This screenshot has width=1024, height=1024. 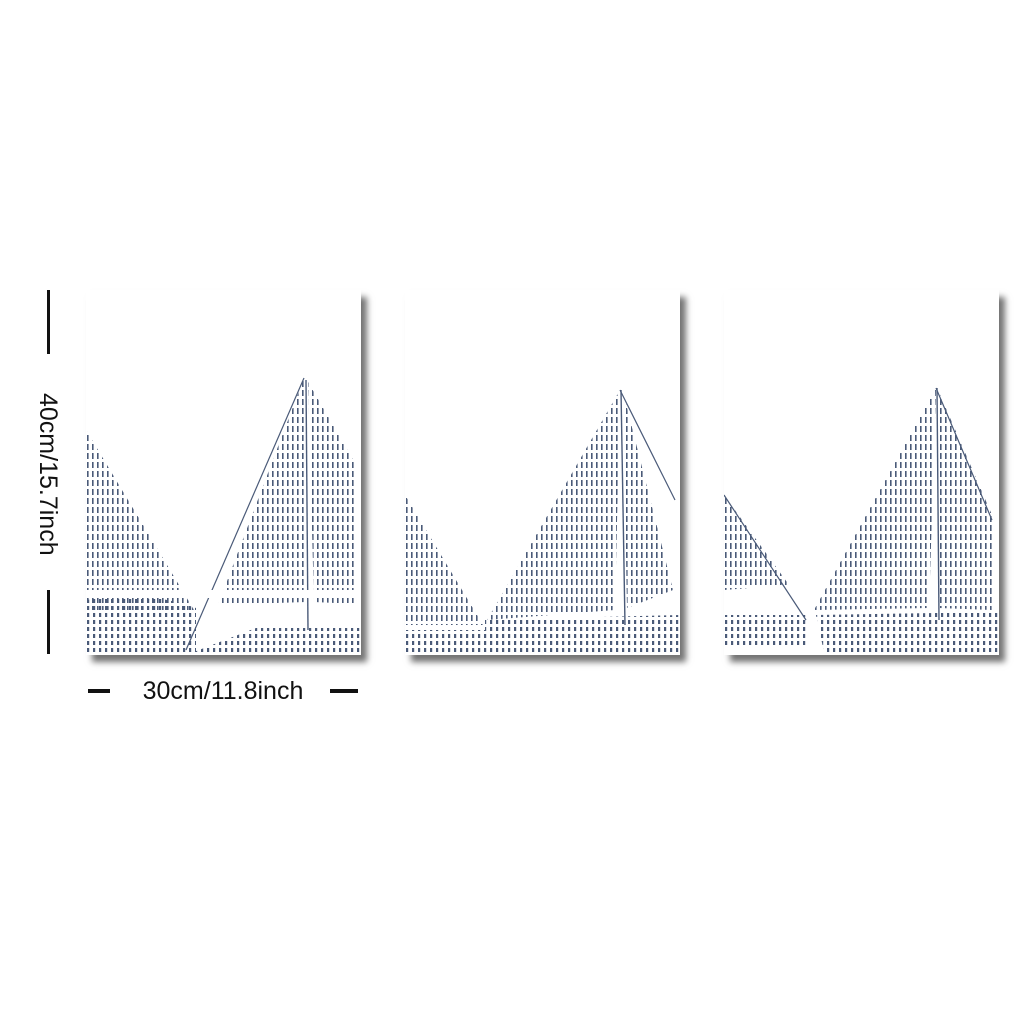 I want to click on canvas-panel-middle, so click(x=542, y=472).